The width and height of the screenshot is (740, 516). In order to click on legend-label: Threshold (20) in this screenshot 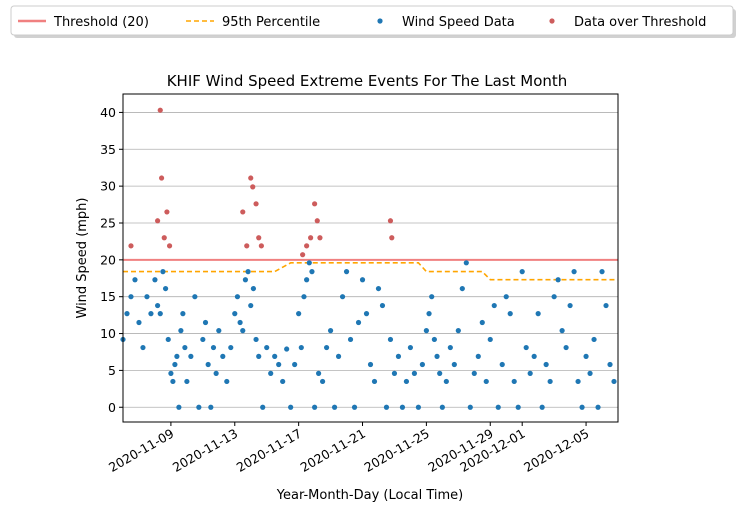, I will do `click(101, 22)`.